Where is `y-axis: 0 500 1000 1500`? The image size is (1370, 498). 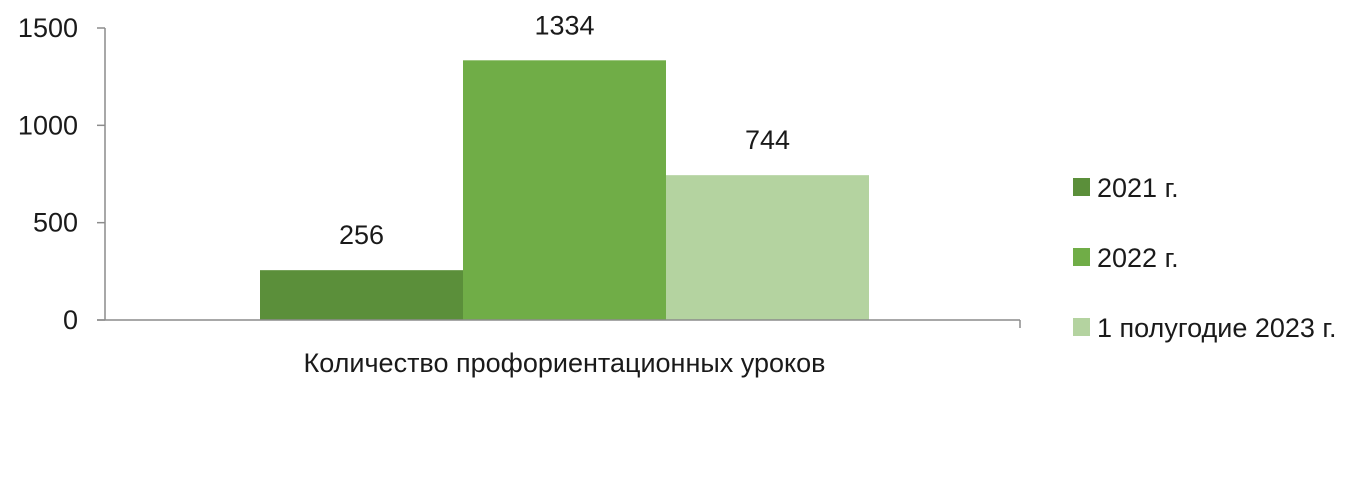
y-axis: 0 500 1000 1500 is located at coordinates (62, 174).